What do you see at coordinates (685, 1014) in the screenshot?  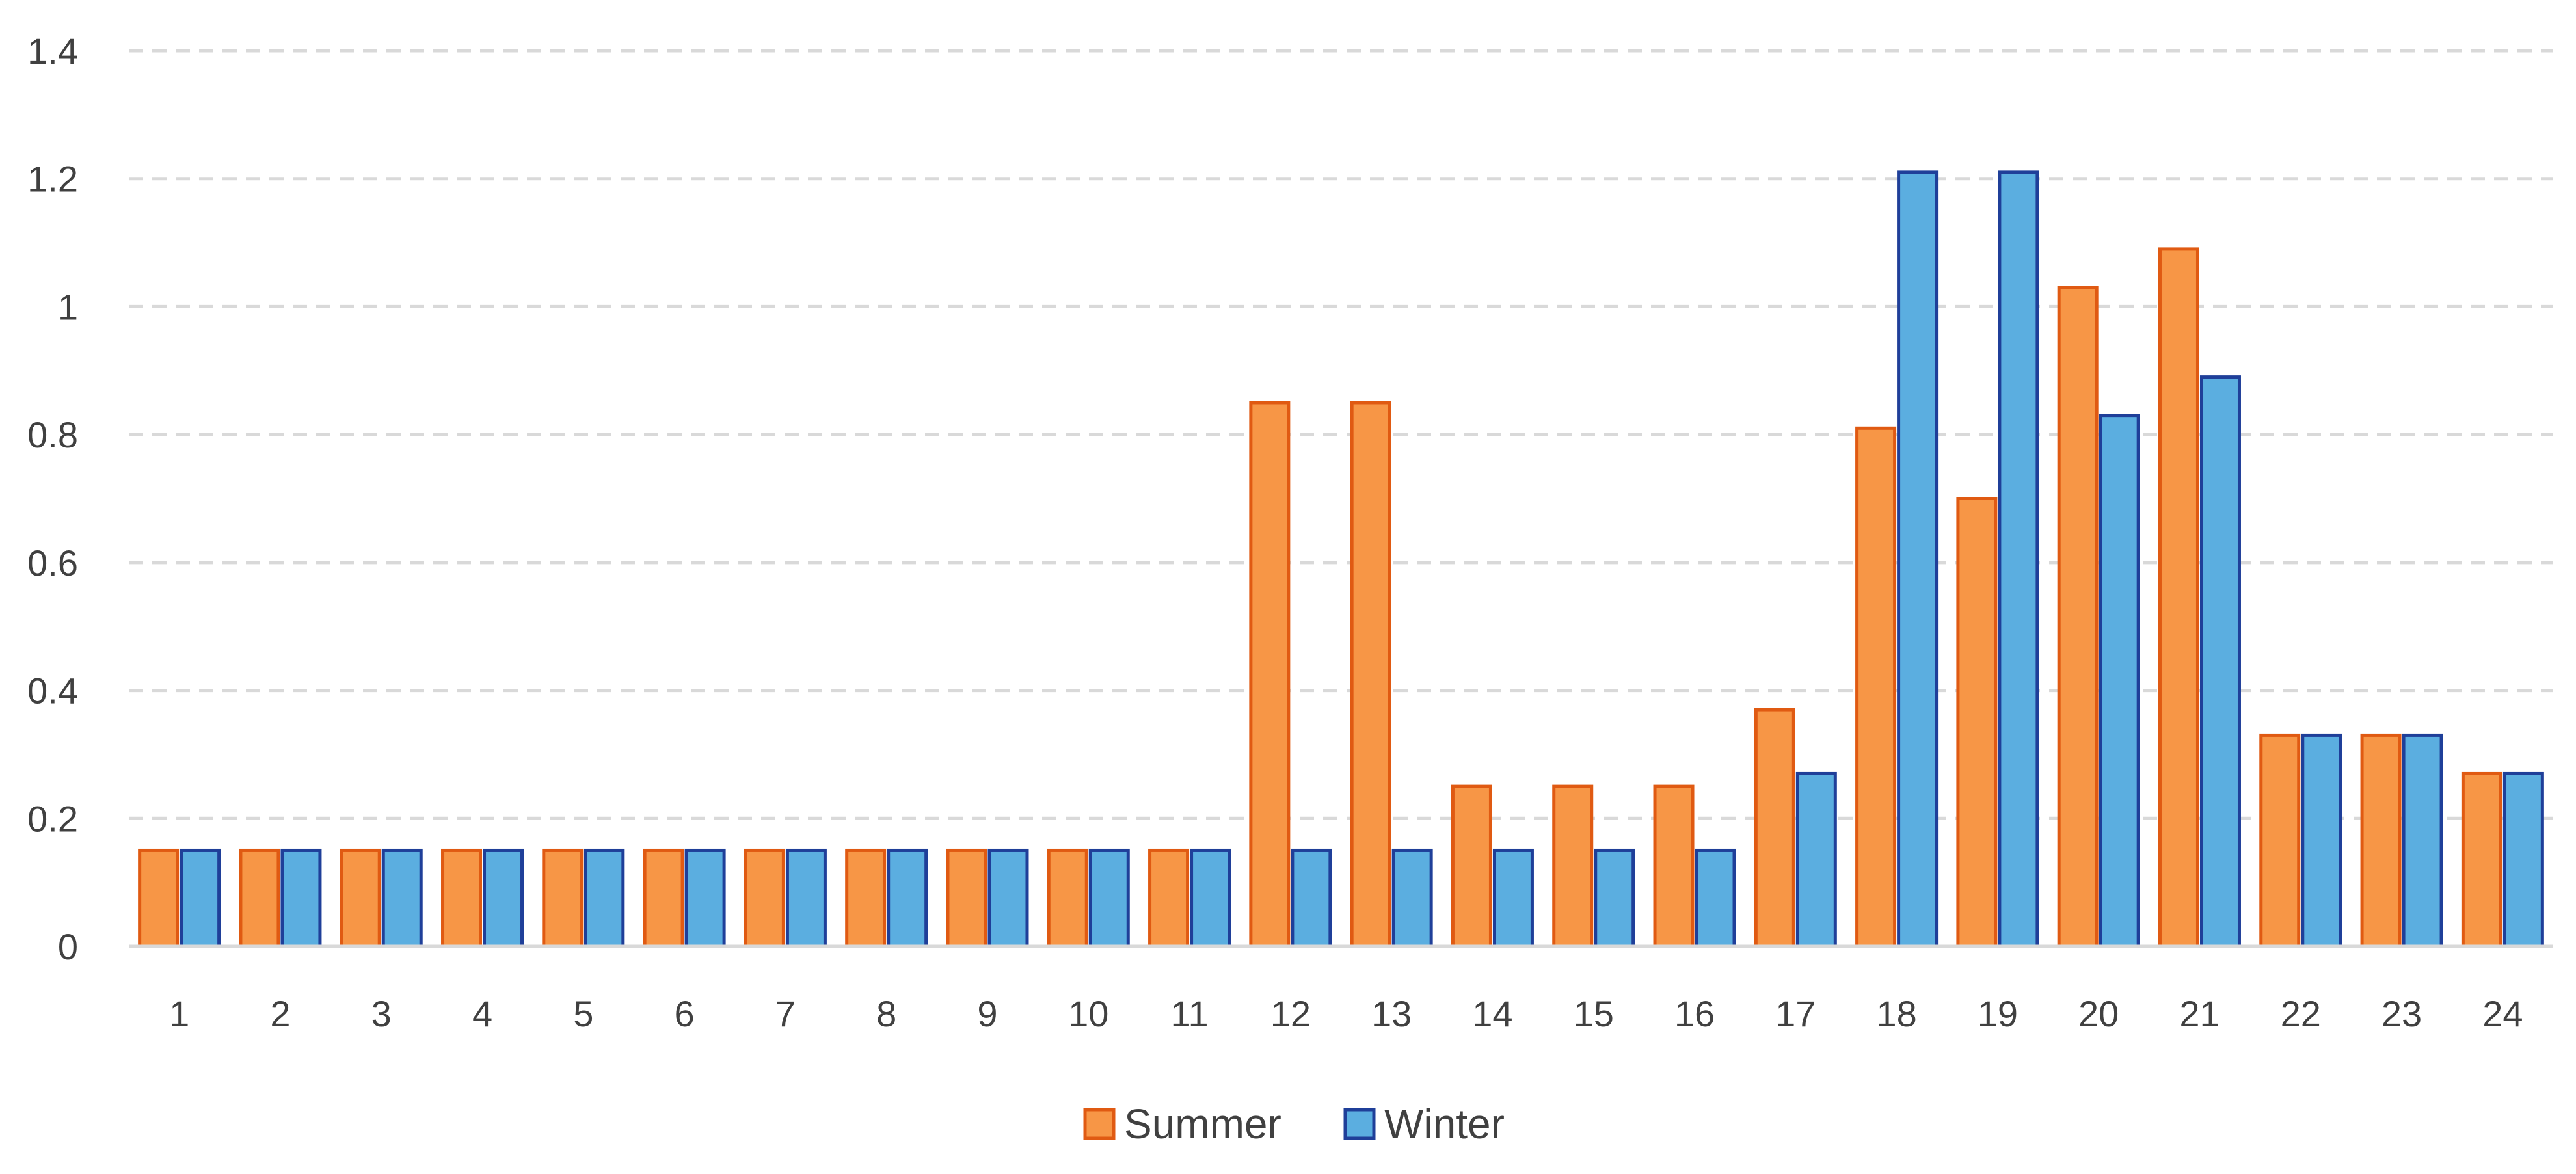 I see `x-tick-label: 6` at bounding box center [685, 1014].